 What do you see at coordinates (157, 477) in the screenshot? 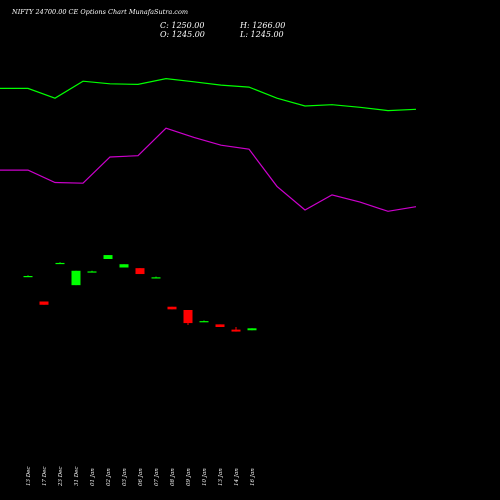
I see `x-tick-label: 07 Jan` at bounding box center [157, 477].